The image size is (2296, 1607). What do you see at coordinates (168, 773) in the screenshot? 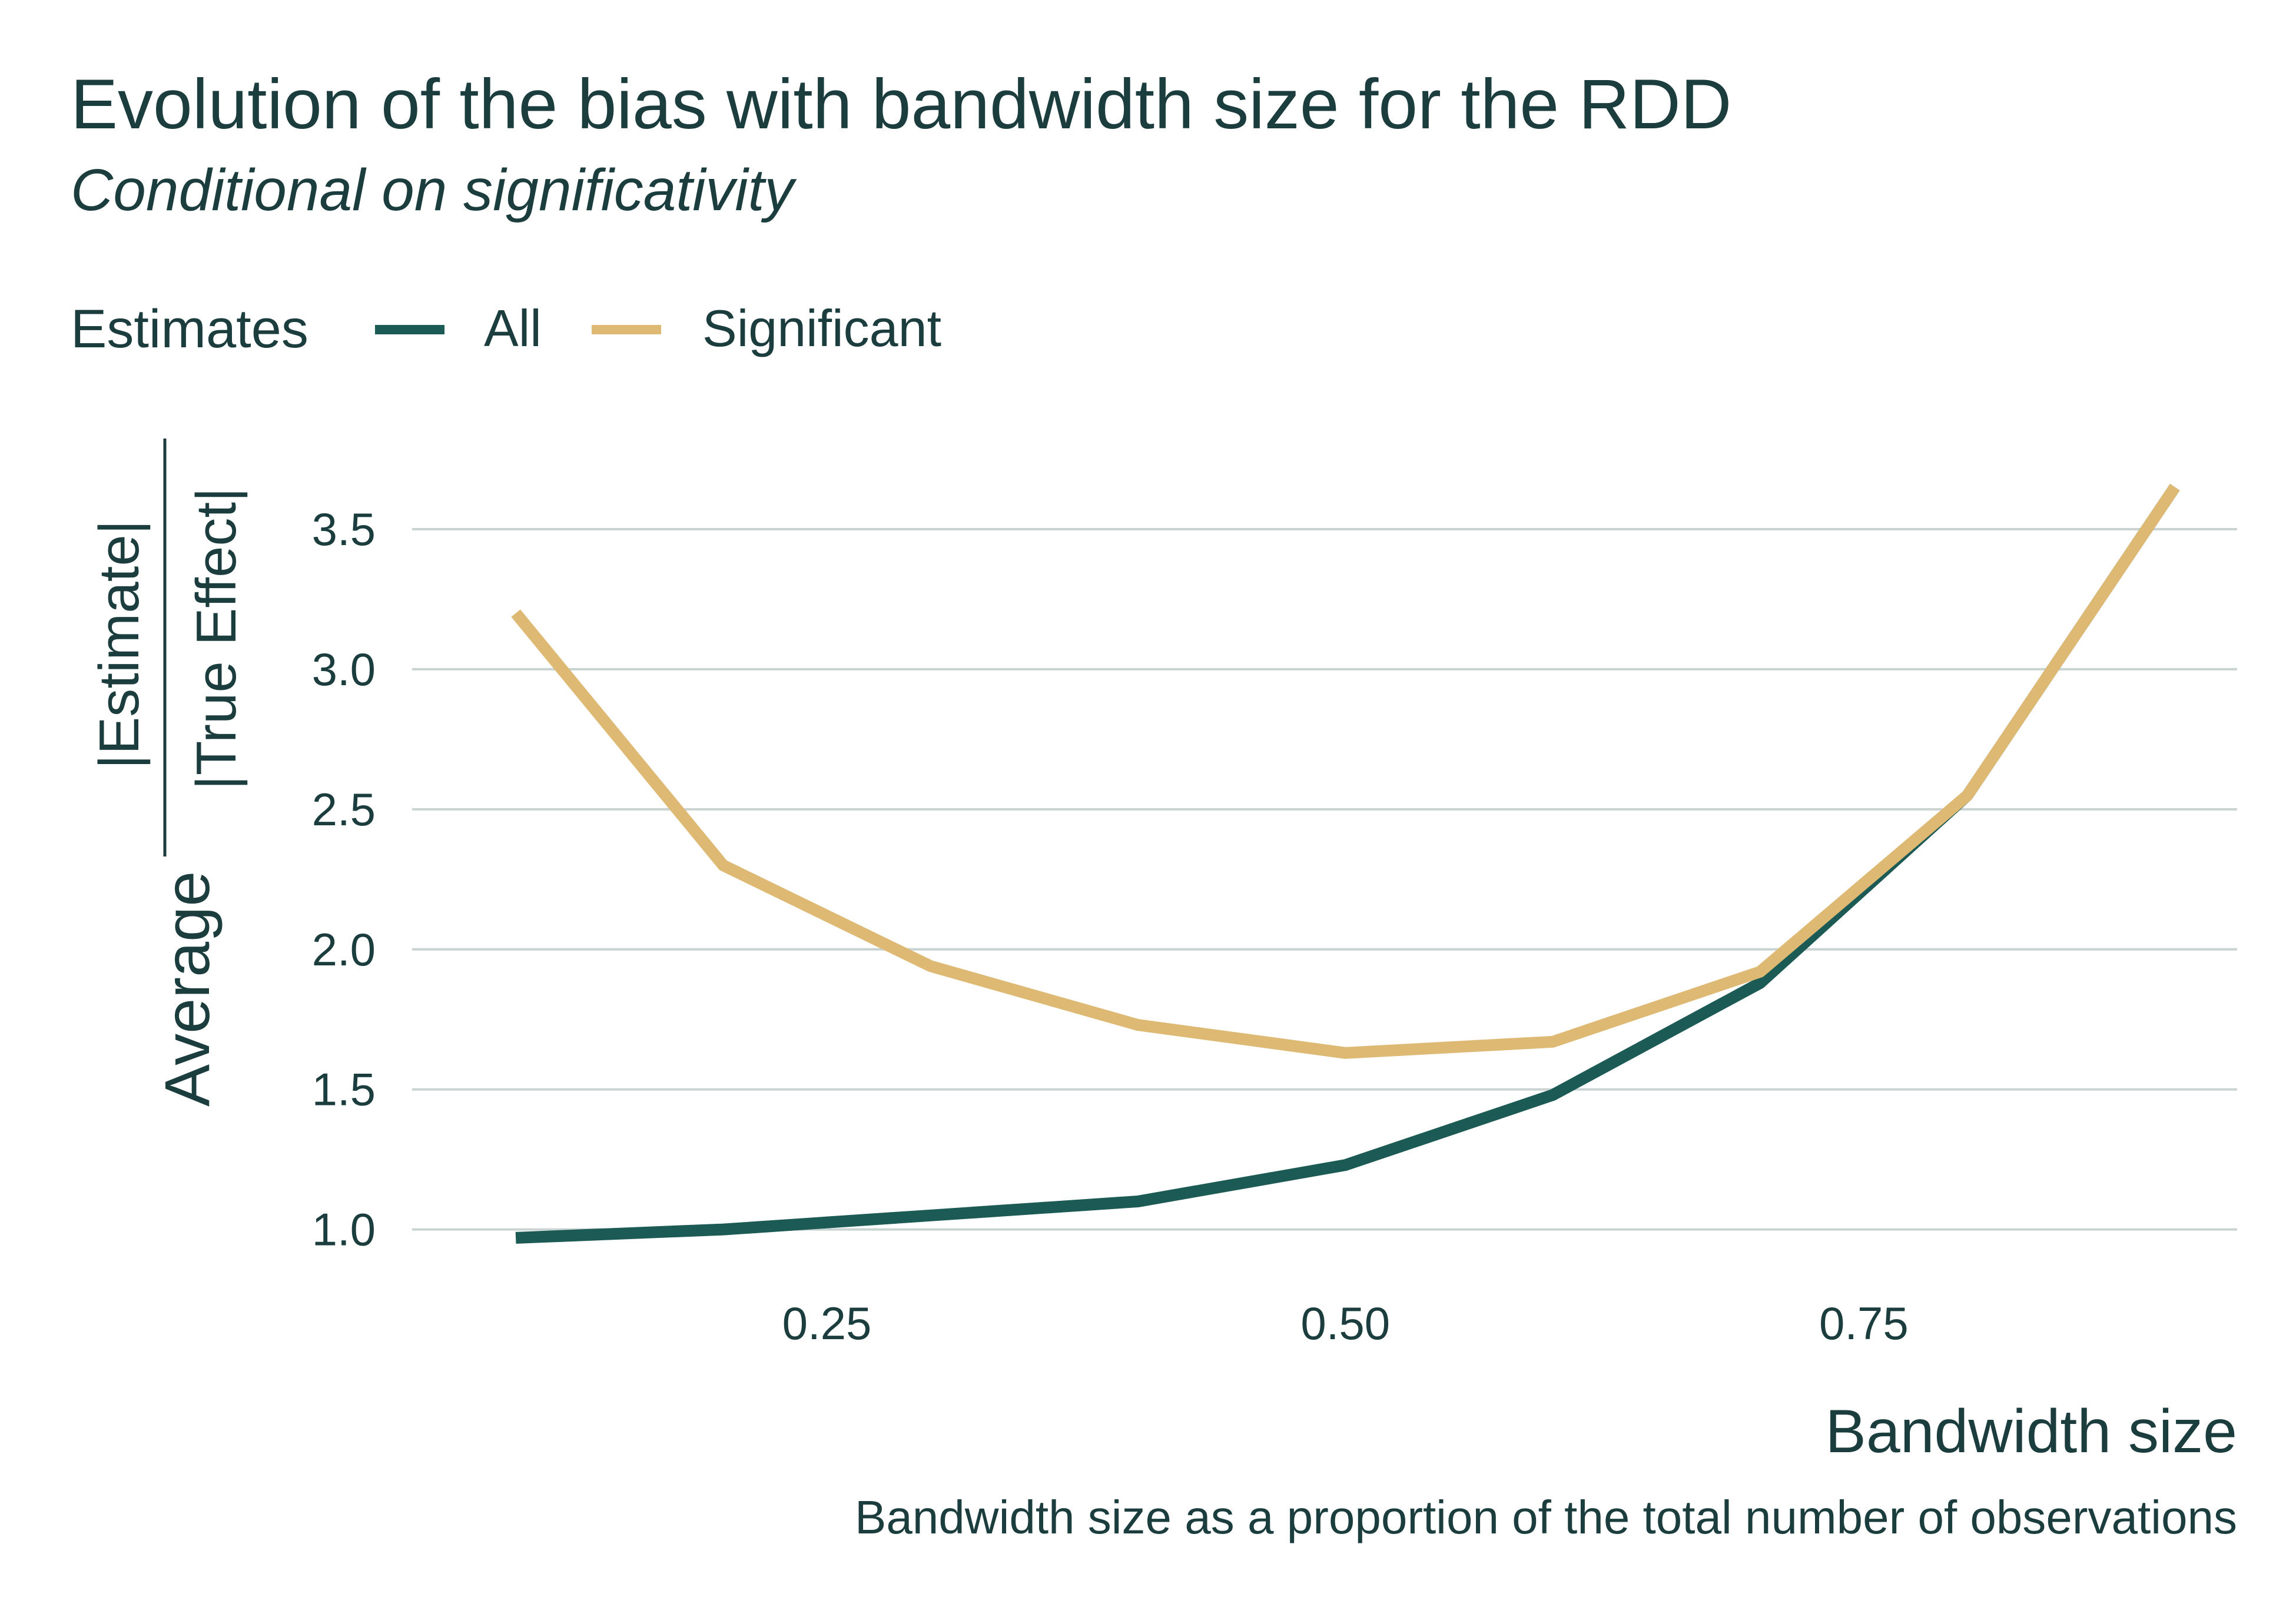
I see `y-axis-label: Average |Estimate| |True Effect|` at bounding box center [168, 773].